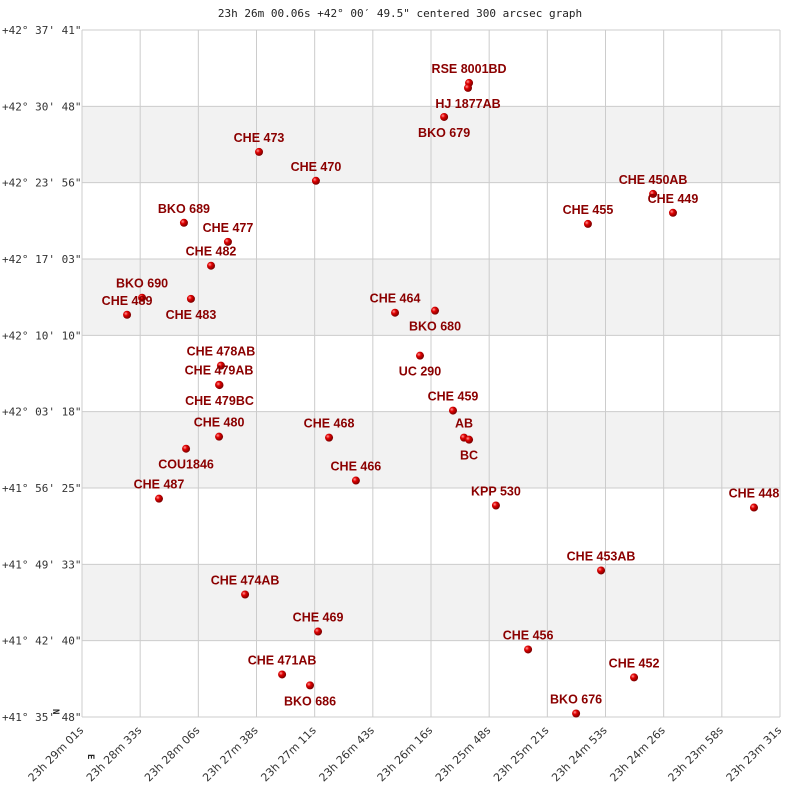 This screenshot has width=800, height=800. I want to click on star-label: CHE 466, so click(356, 467).